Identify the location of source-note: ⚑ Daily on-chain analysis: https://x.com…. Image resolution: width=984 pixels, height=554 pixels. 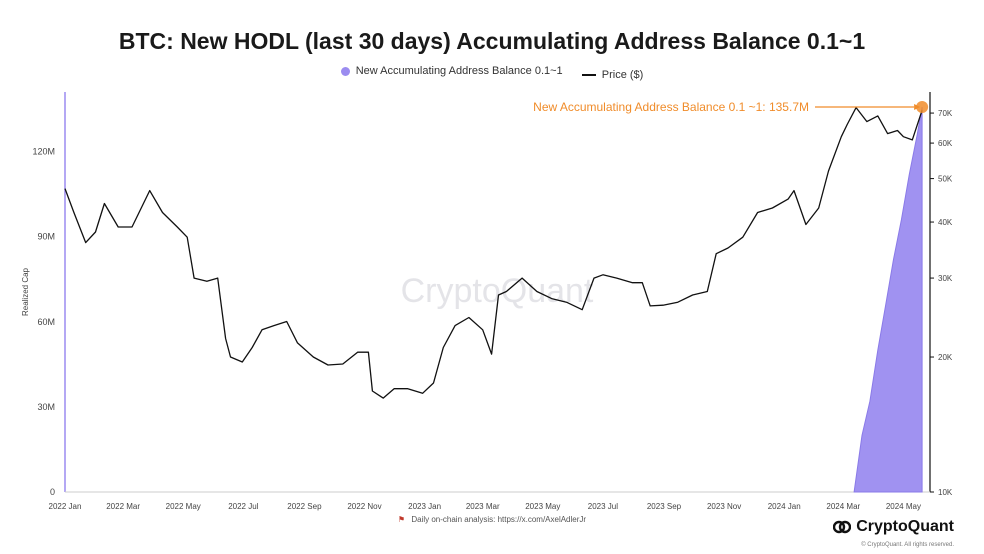
(492, 519).